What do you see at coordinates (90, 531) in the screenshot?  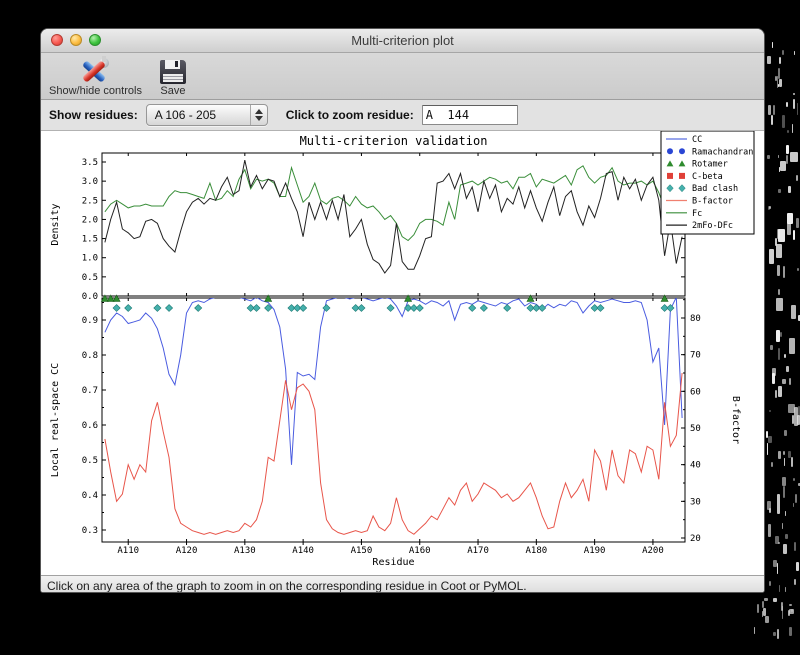 I see `svg-text: 0.3` at bounding box center [90, 531].